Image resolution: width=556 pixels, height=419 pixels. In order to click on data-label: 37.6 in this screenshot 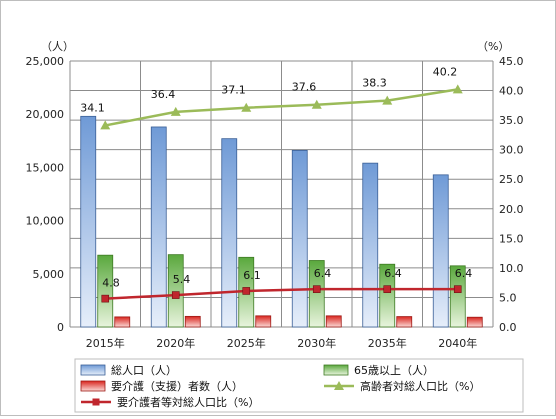, I will do `click(304, 87)`.